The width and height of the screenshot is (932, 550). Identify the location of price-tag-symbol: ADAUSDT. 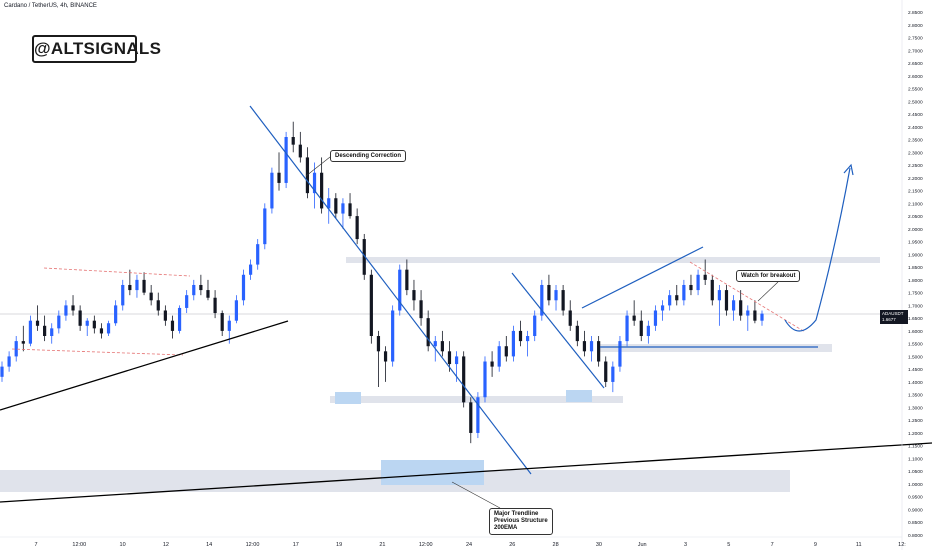
(893, 313).